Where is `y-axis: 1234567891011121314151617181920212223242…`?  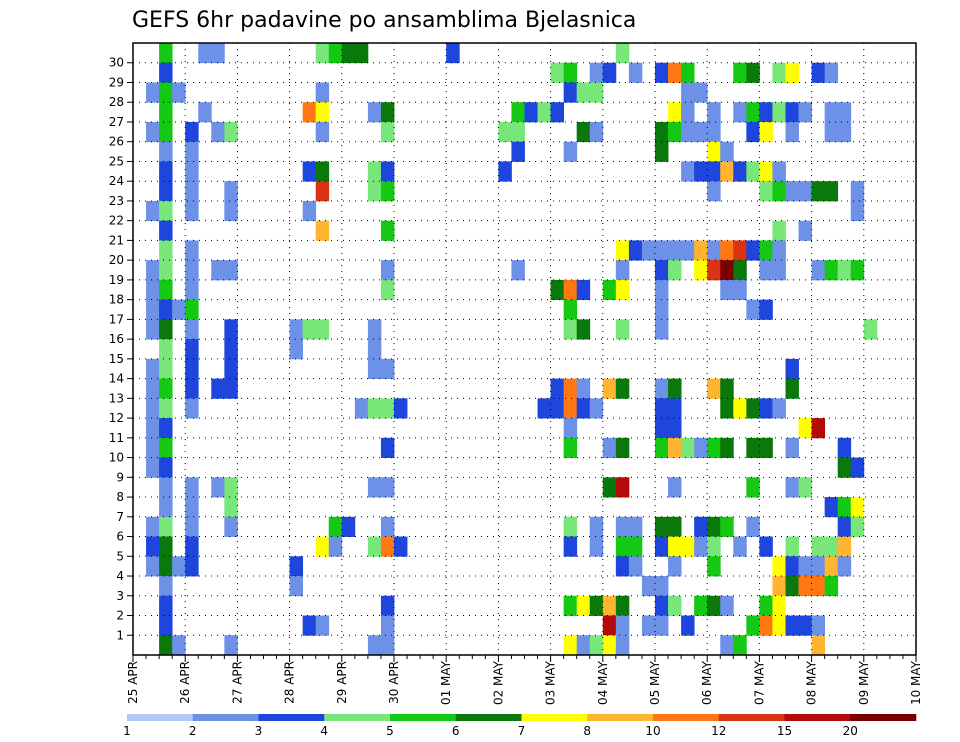 y-axis: 1234567891011121314151617181920212223242… is located at coordinates (121, 349).